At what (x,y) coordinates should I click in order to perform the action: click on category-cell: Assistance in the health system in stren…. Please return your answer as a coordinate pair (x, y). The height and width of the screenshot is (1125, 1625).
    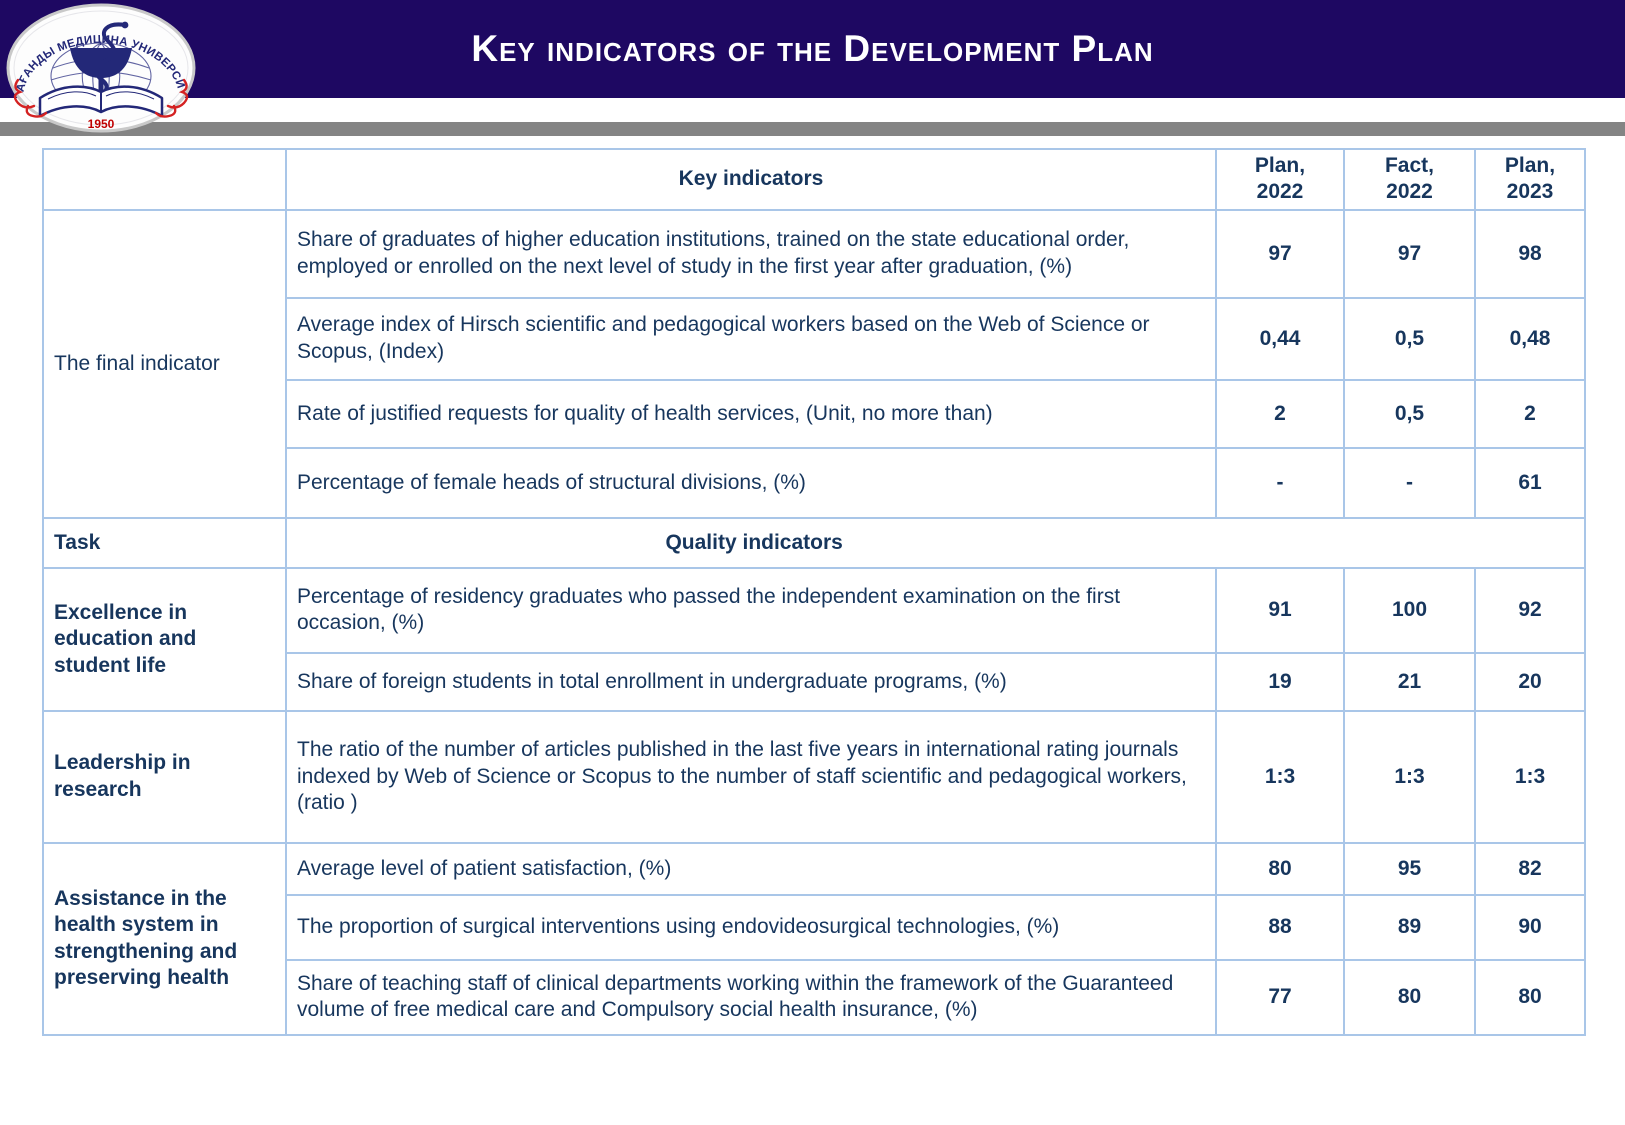
    Looking at the image, I should click on (164, 938).